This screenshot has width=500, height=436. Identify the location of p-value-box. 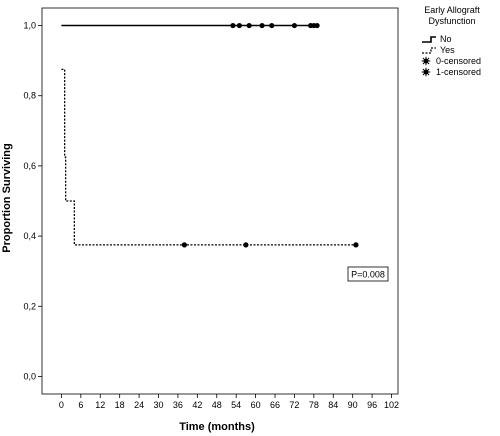
(368, 274).